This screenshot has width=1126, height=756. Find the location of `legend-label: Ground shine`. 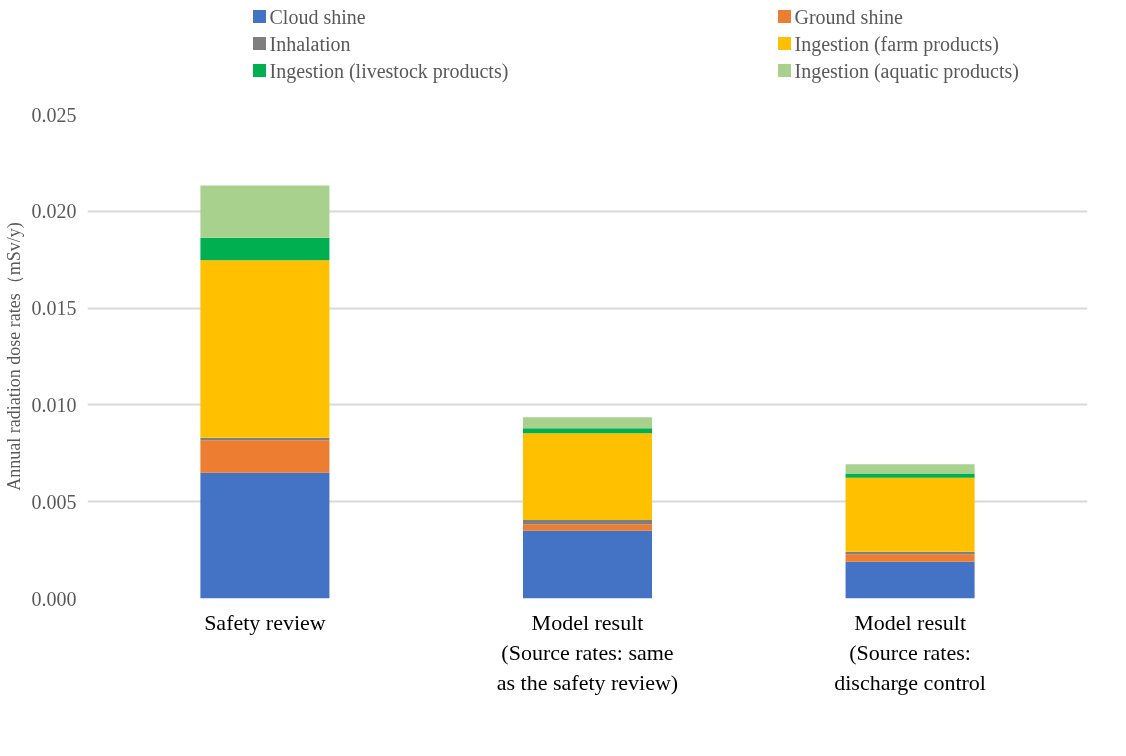

legend-label: Ground shine is located at coordinates (848, 16).